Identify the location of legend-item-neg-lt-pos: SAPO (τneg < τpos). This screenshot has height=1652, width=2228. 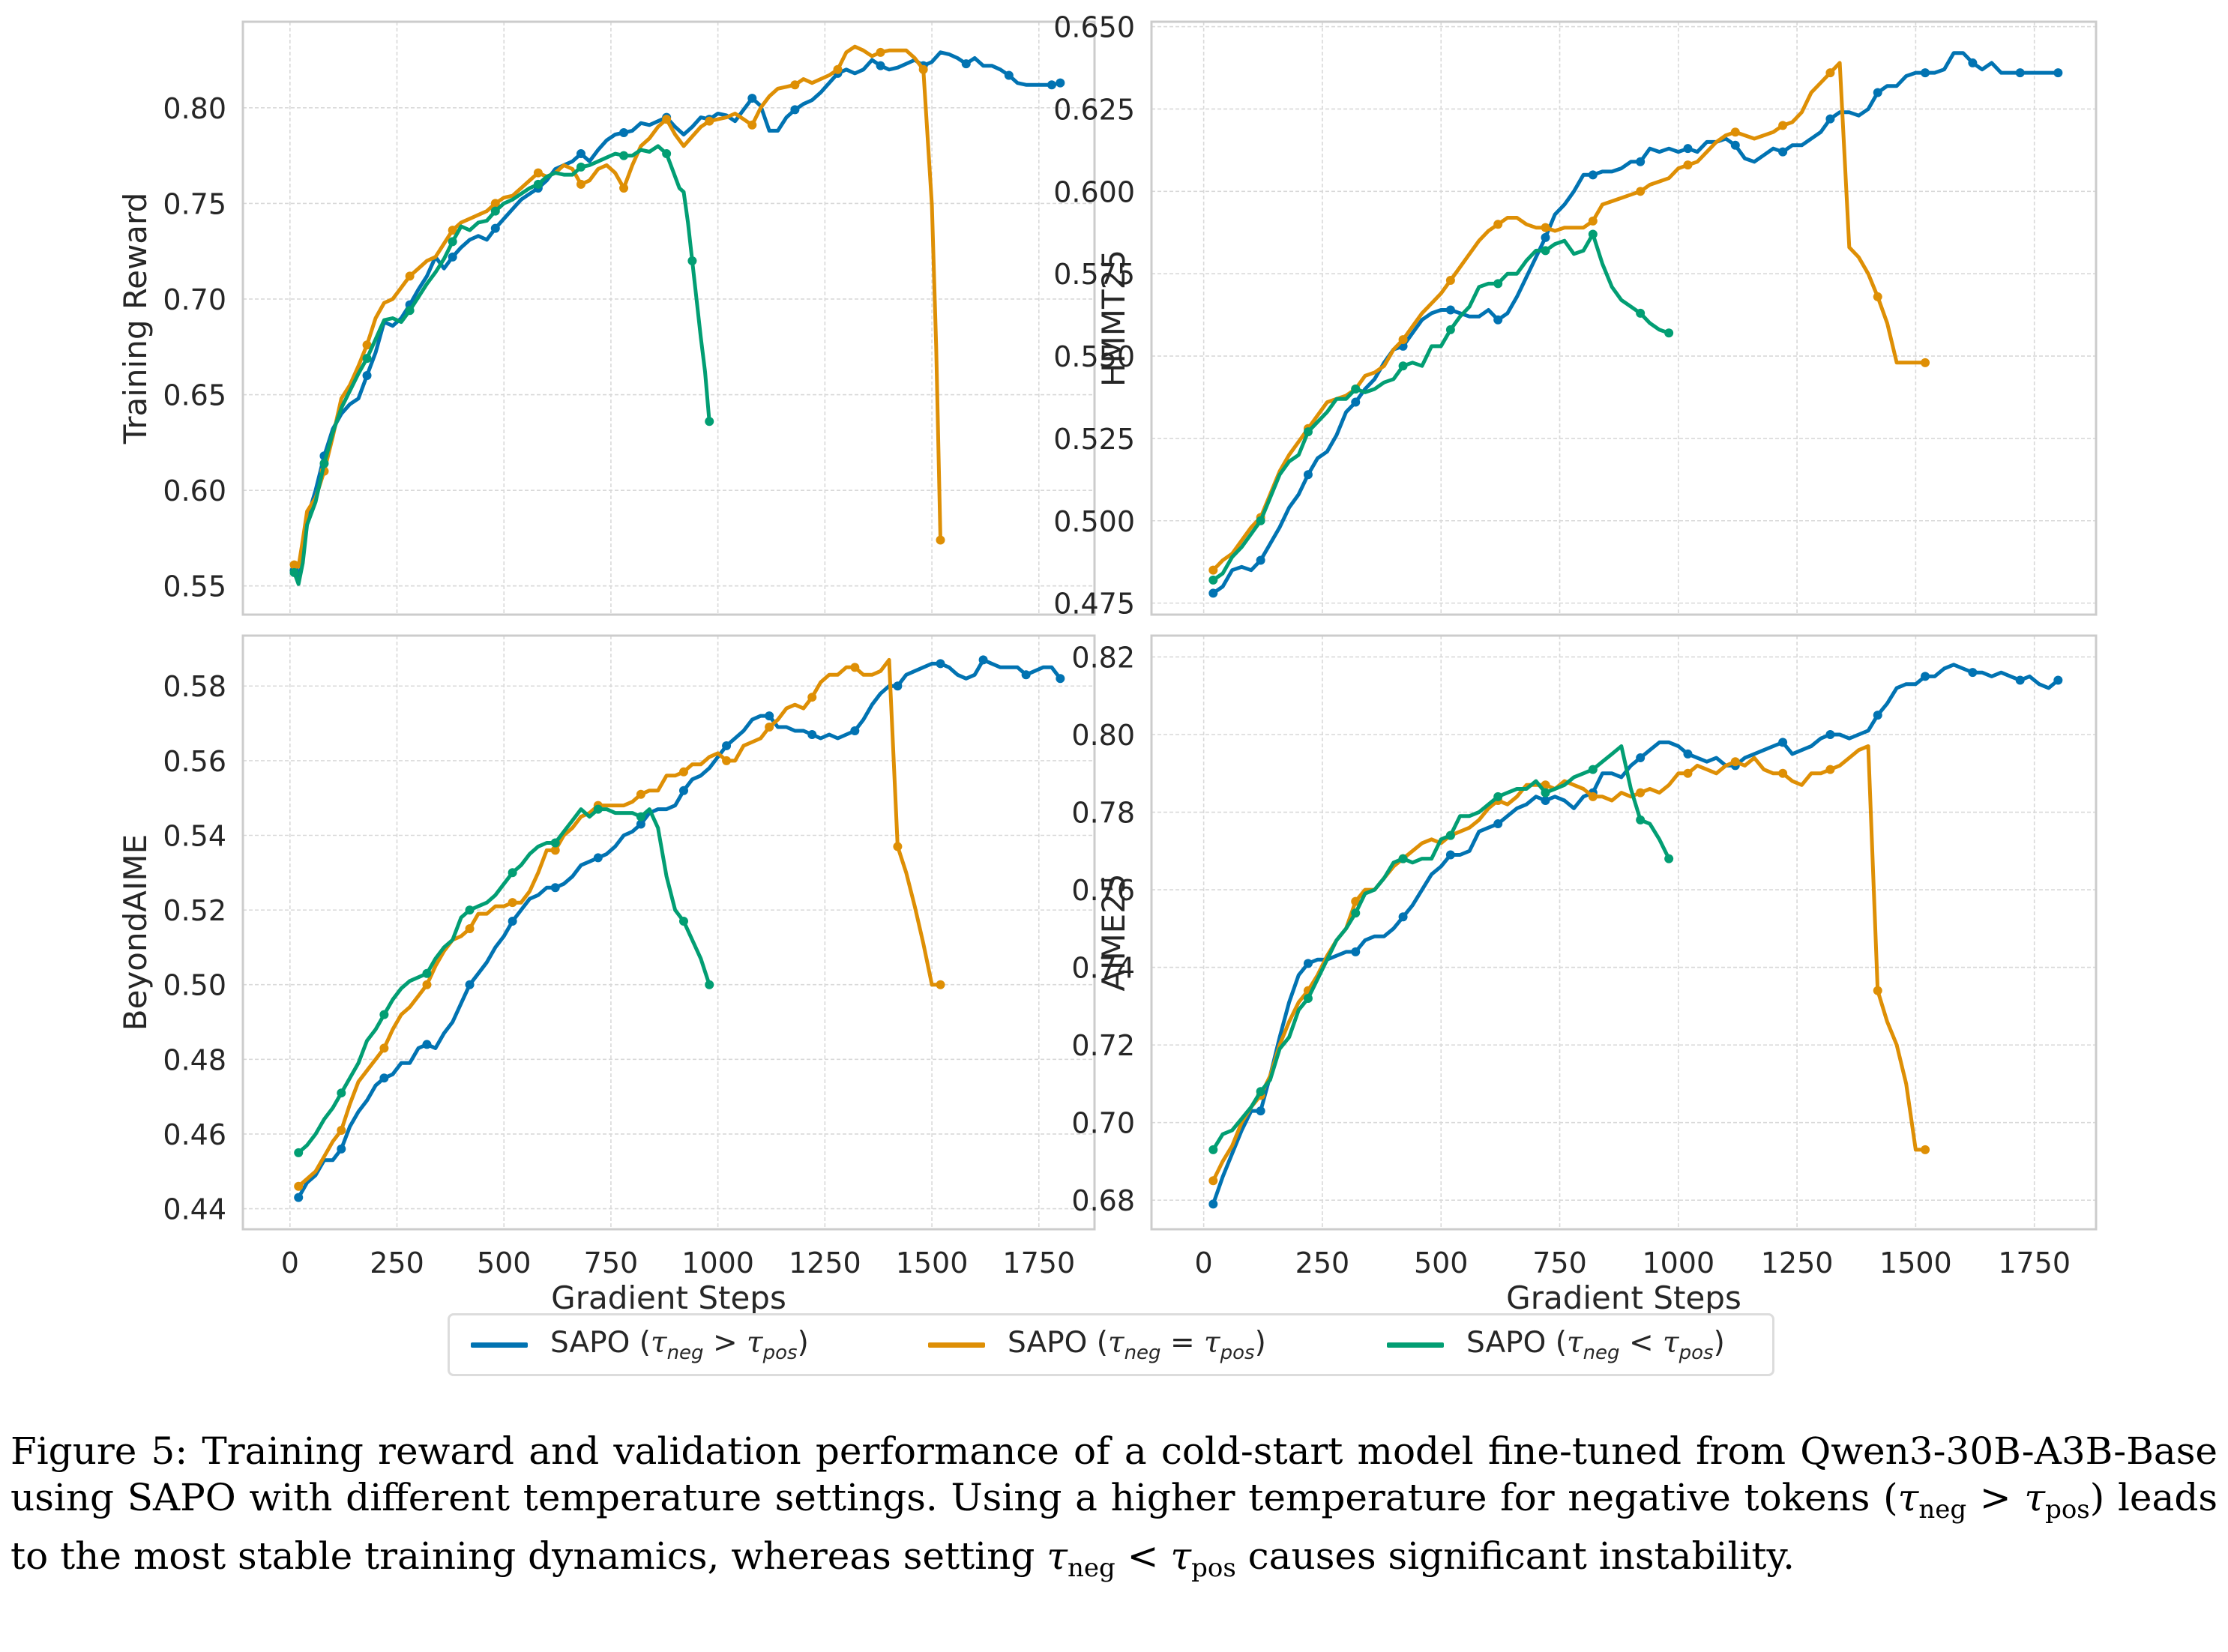
(1556, 1344).